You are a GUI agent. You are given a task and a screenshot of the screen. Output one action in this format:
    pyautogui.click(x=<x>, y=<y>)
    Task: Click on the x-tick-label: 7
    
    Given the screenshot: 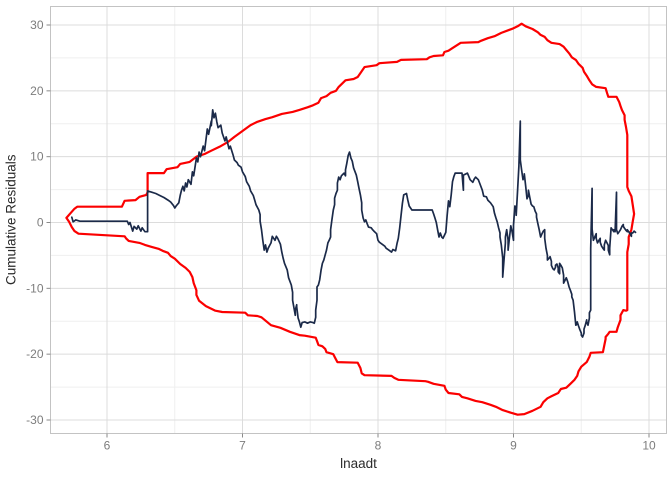 What is the action you would take?
    pyautogui.click(x=242, y=446)
    